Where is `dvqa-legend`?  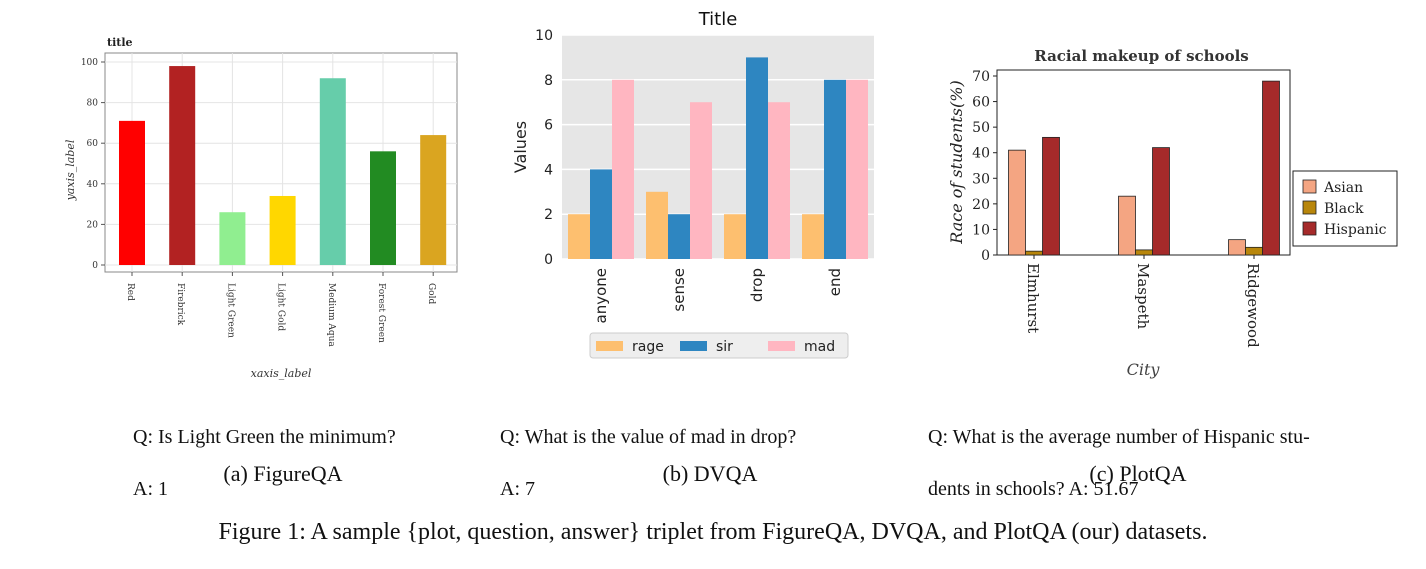 dvqa-legend is located at coordinates (719, 345).